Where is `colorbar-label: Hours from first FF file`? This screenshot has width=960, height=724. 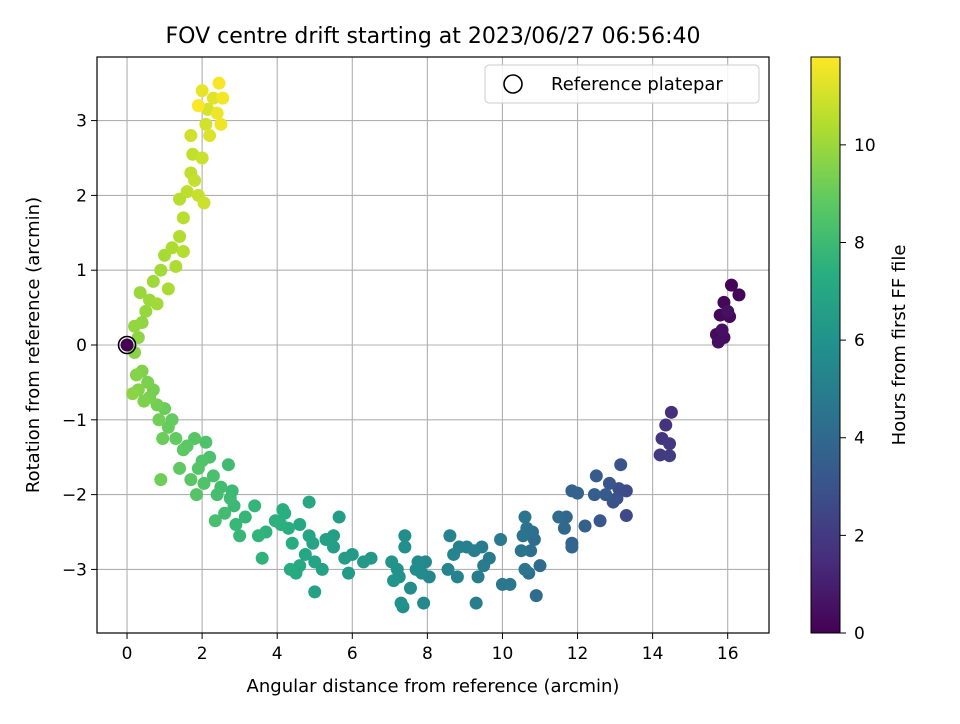
colorbar-label: Hours from first FF file is located at coordinates (899, 345).